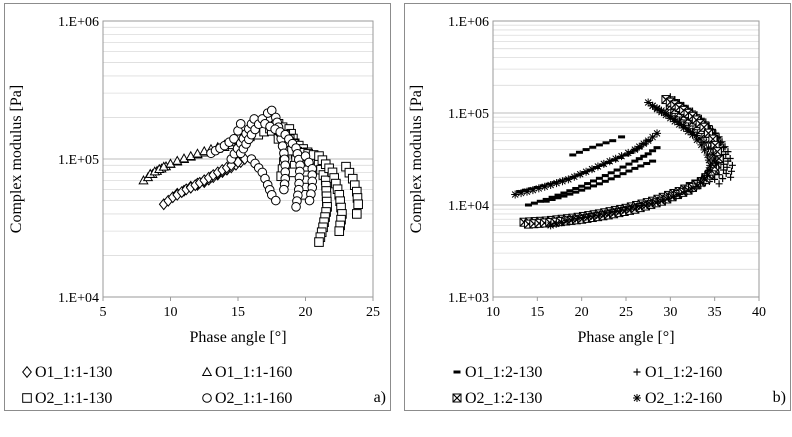  Describe the element at coordinates (373, 312) in the screenshot. I see `chart-a-x-tick-label: 25` at that location.